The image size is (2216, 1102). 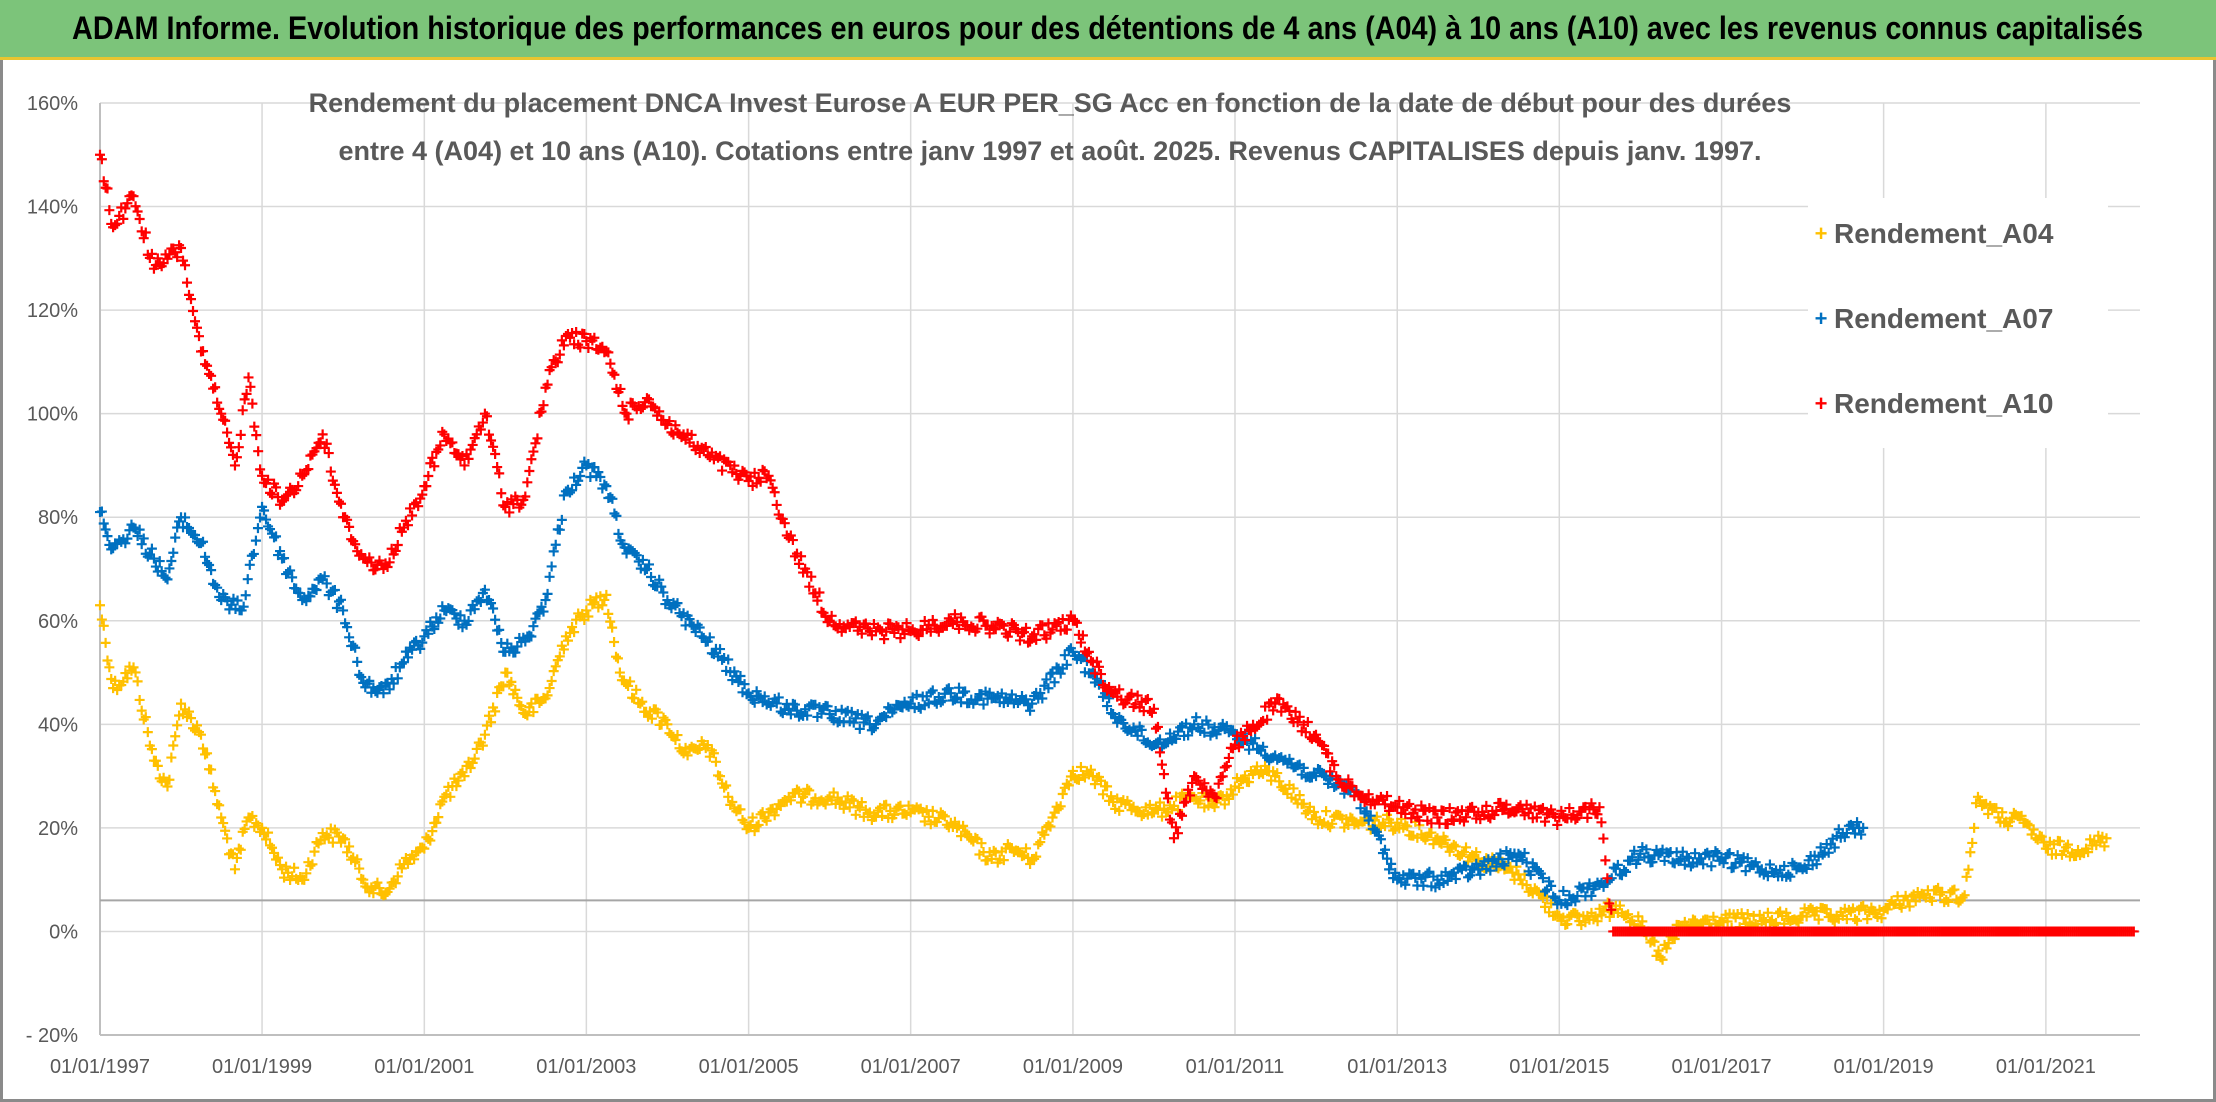 What do you see at coordinates (424, 1067) in the screenshot?
I see `x-tick-label: 01/01/2001` at bounding box center [424, 1067].